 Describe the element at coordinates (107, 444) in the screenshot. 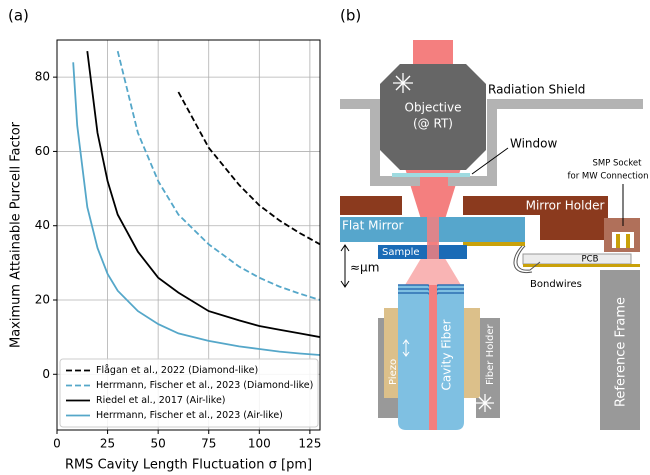

I see `x-tick-label: 25` at that location.